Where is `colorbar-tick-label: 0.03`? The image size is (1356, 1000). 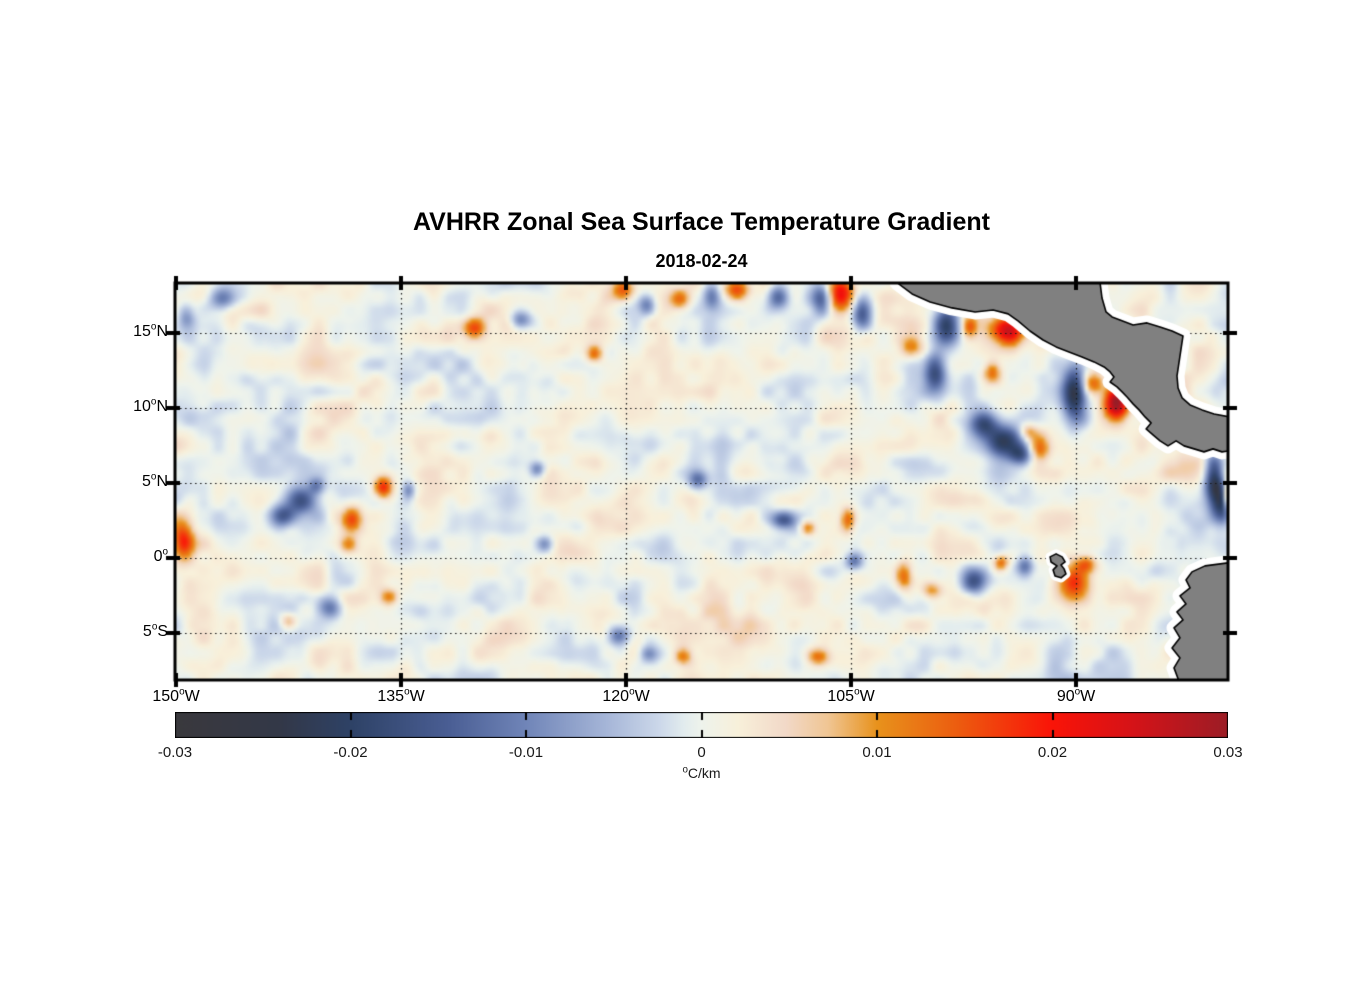 colorbar-tick-label: 0.03 is located at coordinates (1228, 752).